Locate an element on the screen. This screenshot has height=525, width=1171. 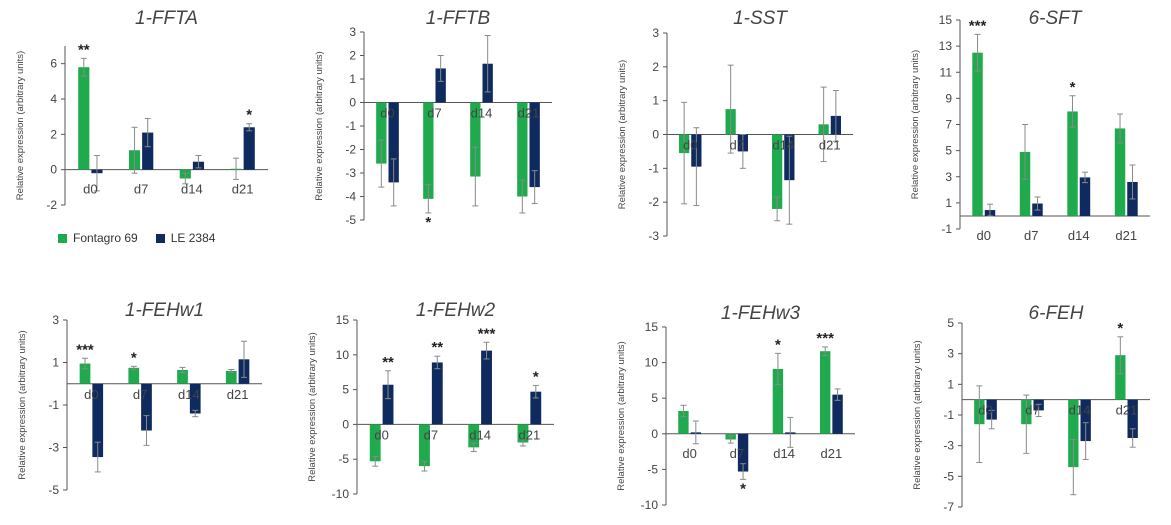
y-tick-label: 2 is located at coordinates (655, 67).